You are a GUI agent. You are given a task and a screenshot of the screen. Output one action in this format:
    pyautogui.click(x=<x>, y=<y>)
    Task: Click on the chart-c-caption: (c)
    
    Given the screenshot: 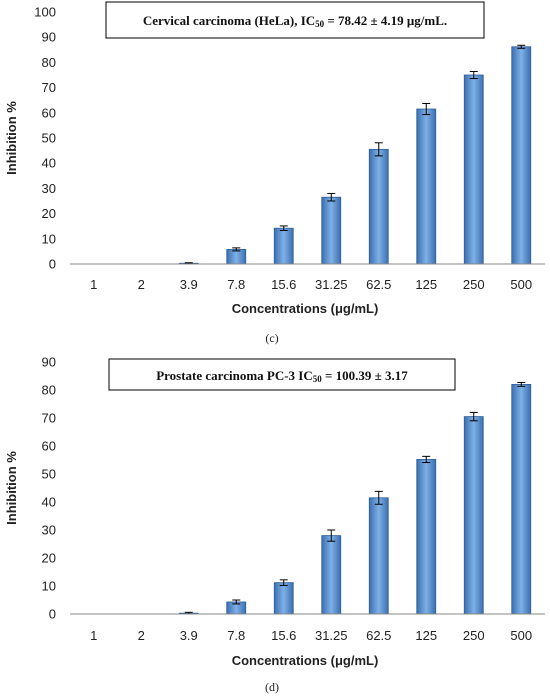 What is the action you would take?
    pyautogui.click(x=271, y=338)
    